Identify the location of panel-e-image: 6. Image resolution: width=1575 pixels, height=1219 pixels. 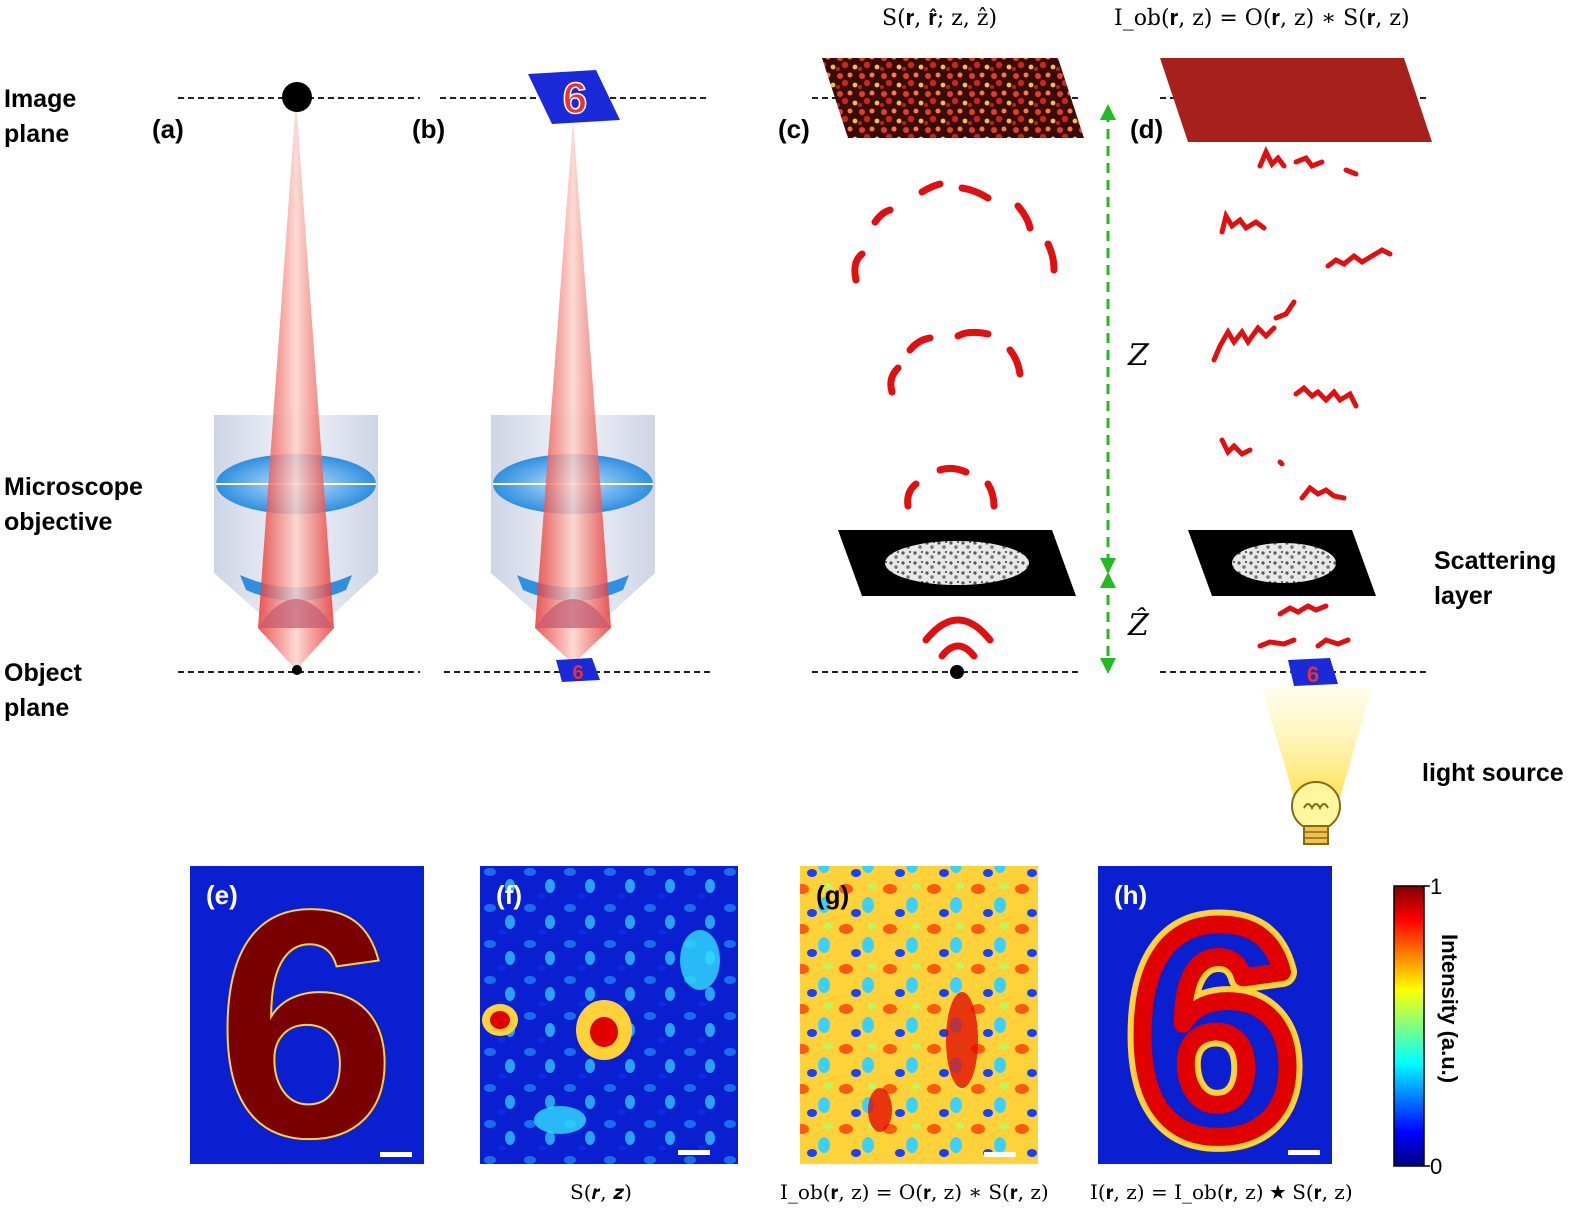
(307, 1023).